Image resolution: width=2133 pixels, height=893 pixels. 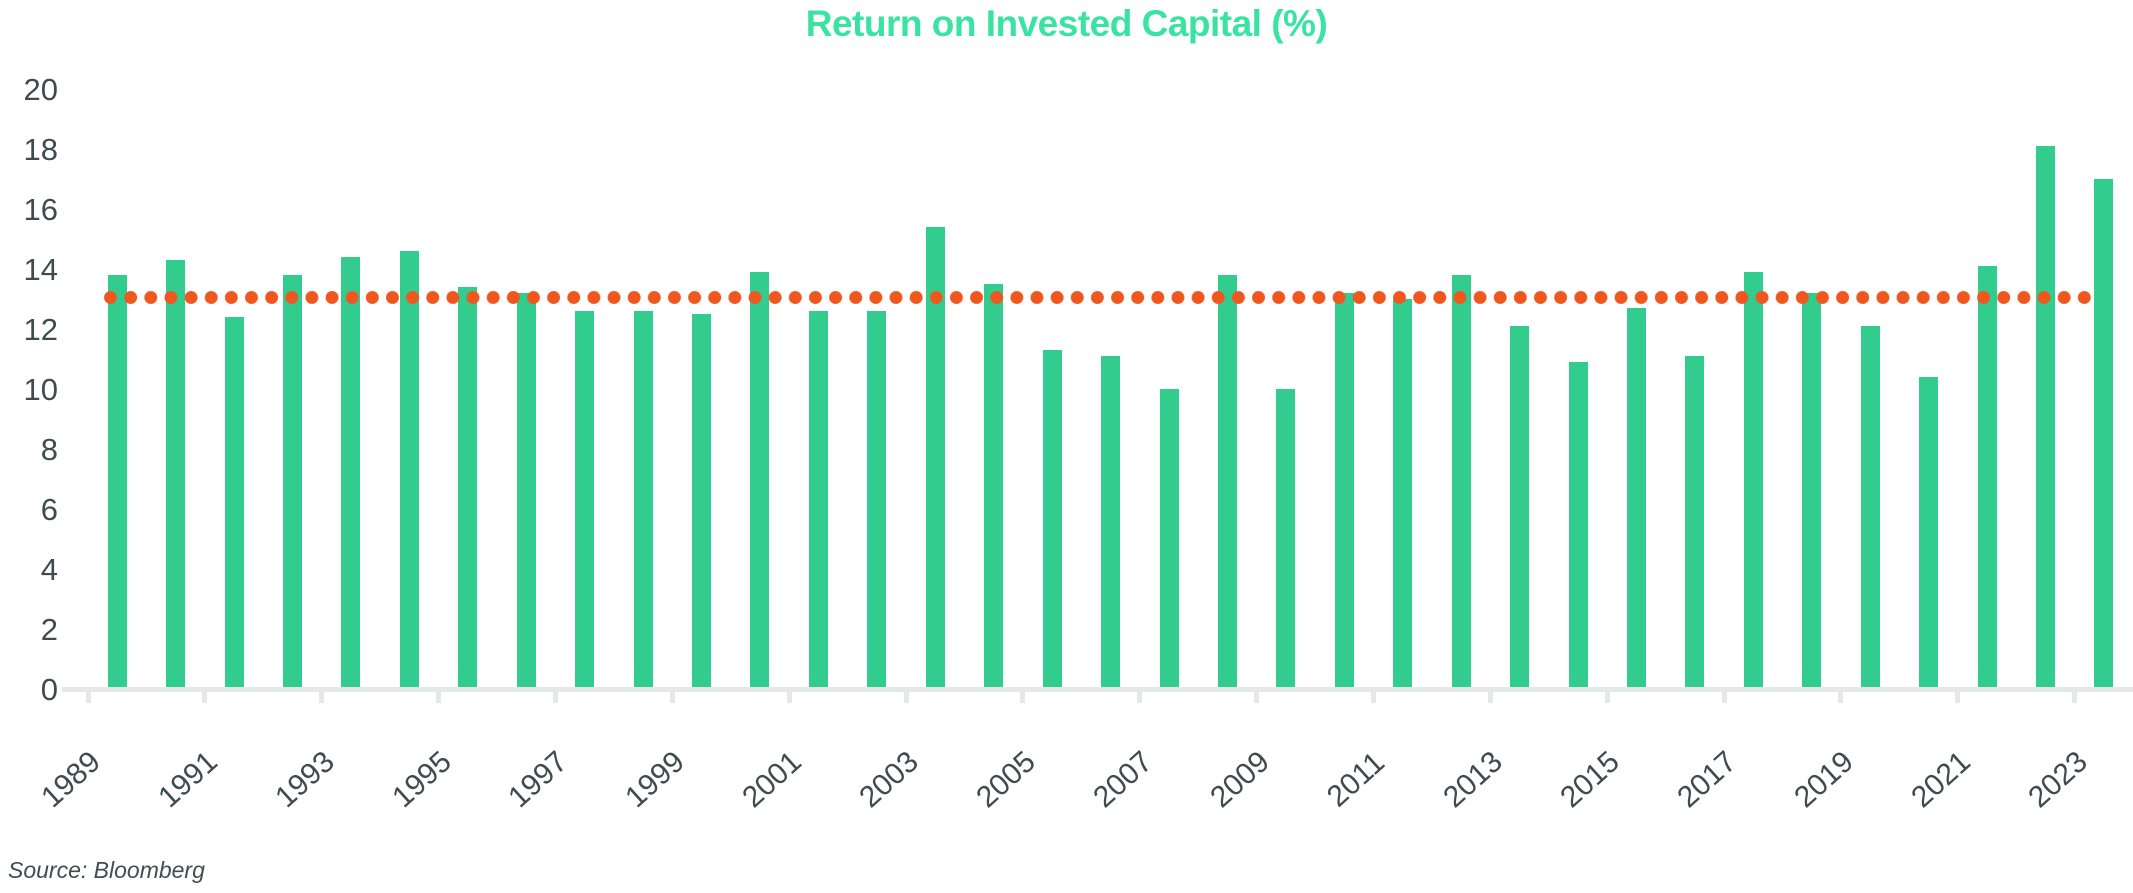 What do you see at coordinates (760, 480) in the screenshot?
I see `bar-2000` at bounding box center [760, 480].